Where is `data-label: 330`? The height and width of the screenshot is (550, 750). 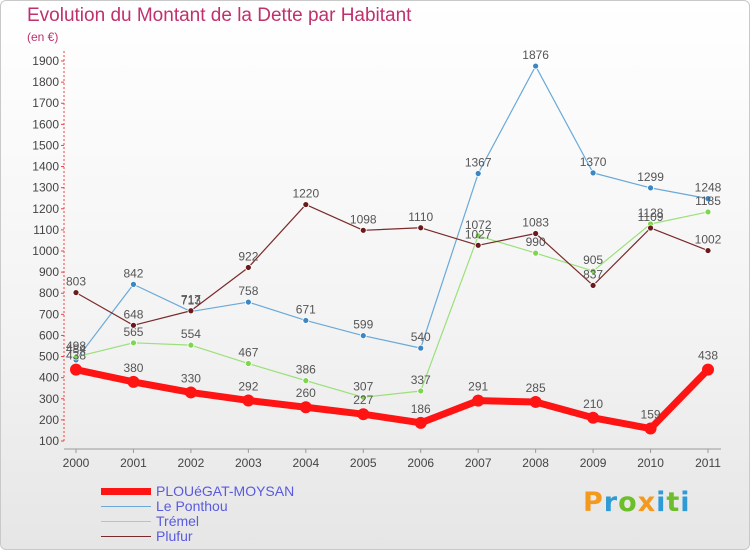
data-label: 330 is located at coordinates (191, 378).